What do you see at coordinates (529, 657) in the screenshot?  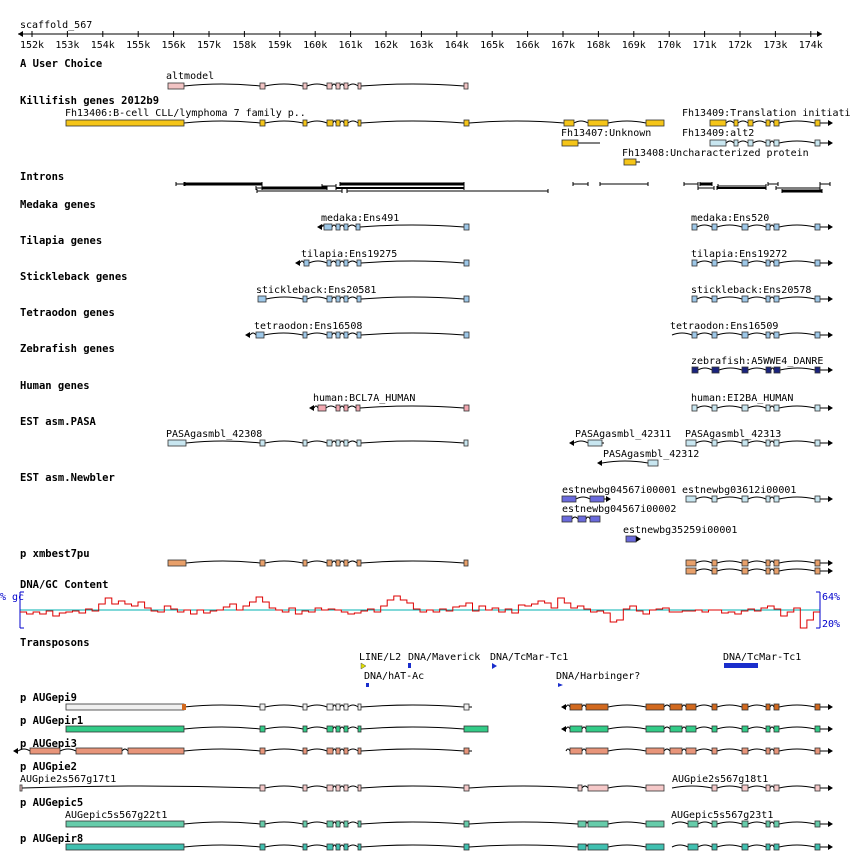 I see `feature-label: DNA/TcMar-Tc1` at bounding box center [529, 657].